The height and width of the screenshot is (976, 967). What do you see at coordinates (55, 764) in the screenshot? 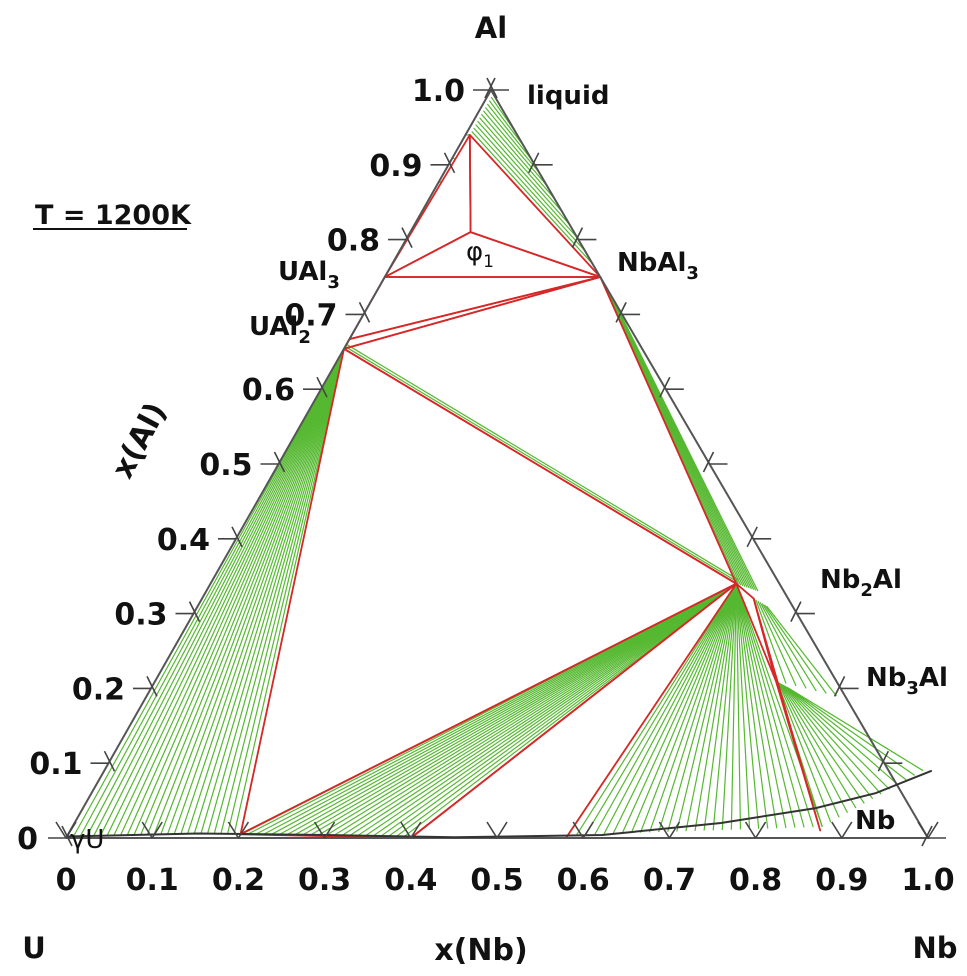
I see `tick-label-left-1: 0.1` at bounding box center [55, 764].